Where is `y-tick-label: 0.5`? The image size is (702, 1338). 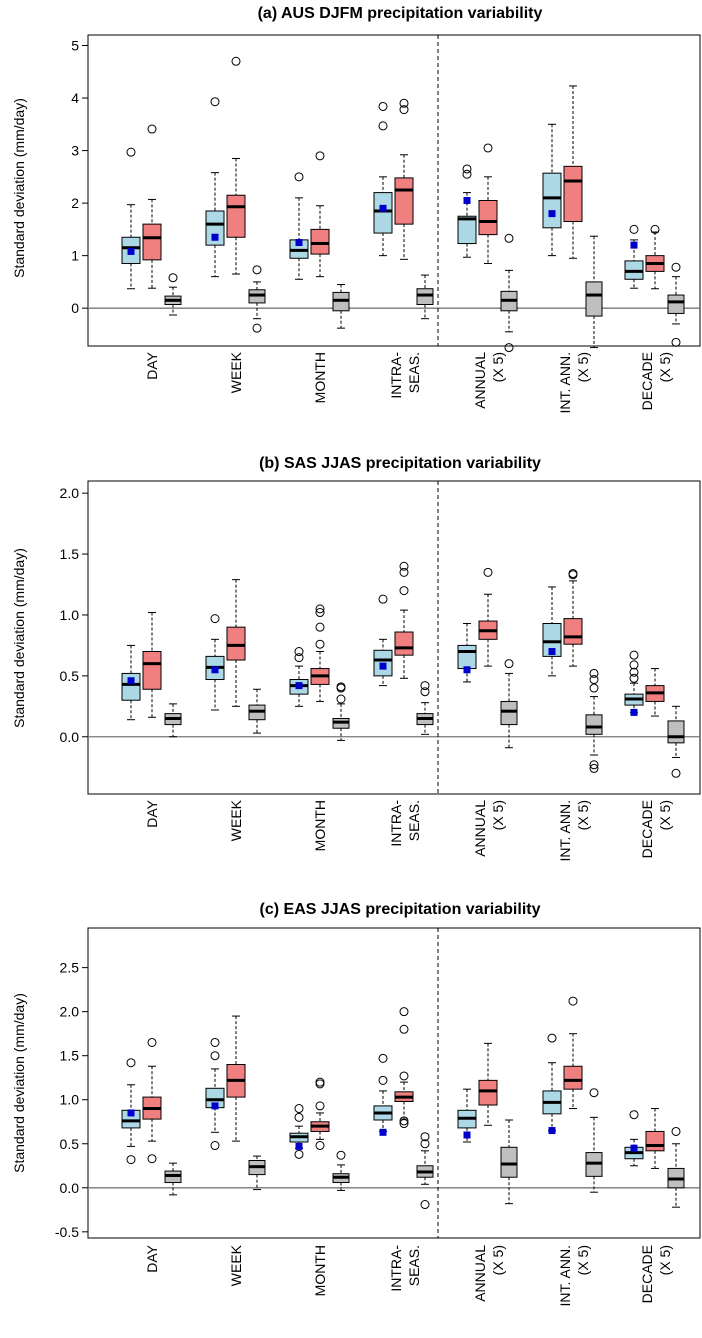 y-tick-label: 0.5 is located at coordinates (70, 1144).